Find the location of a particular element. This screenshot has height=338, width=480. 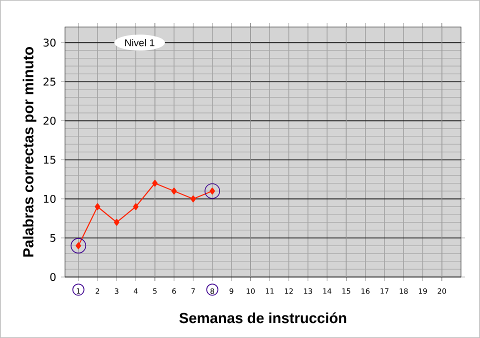

y-tick-label: 5 is located at coordinates (53, 238).